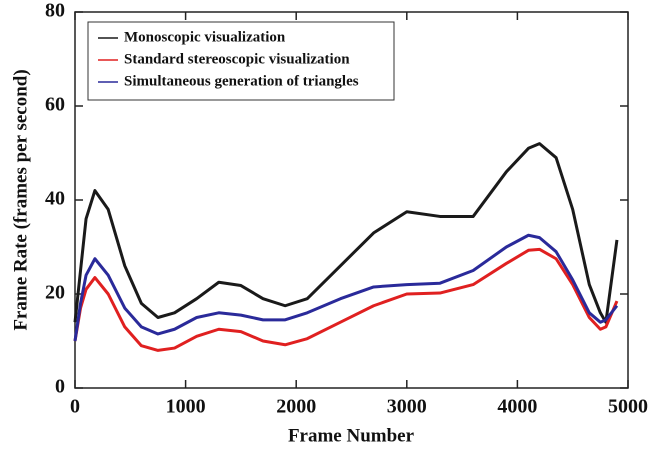 The height and width of the screenshot is (452, 656). I want to click on legend-label: Simultaneous generation of triangles, so click(241, 81).